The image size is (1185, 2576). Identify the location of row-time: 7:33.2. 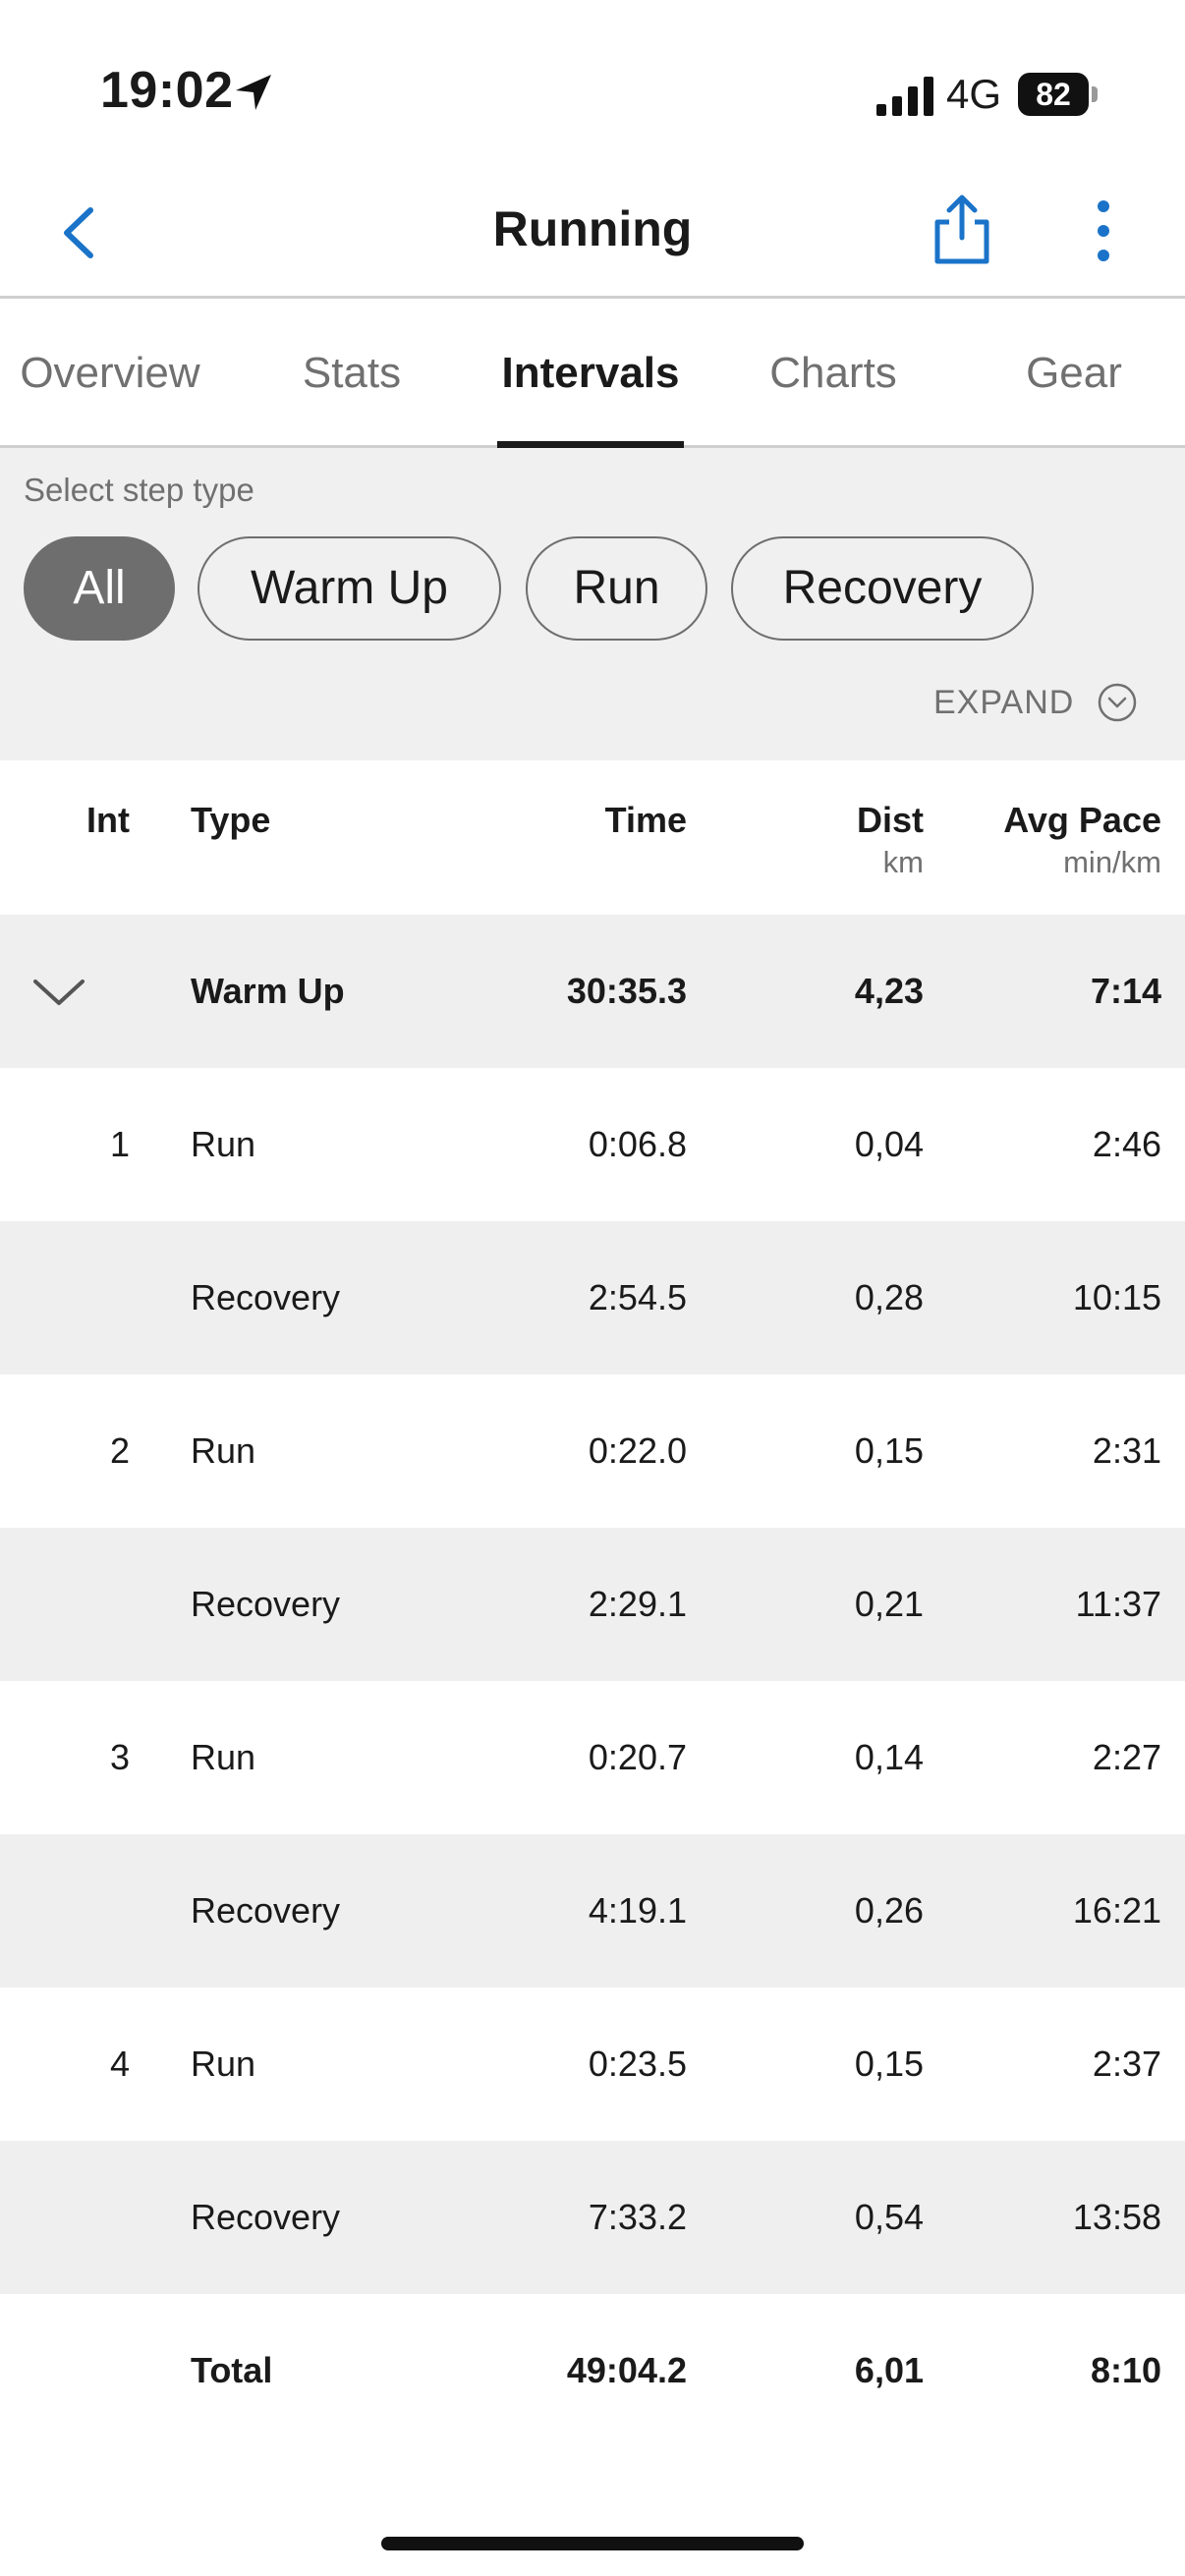
(637, 2217).